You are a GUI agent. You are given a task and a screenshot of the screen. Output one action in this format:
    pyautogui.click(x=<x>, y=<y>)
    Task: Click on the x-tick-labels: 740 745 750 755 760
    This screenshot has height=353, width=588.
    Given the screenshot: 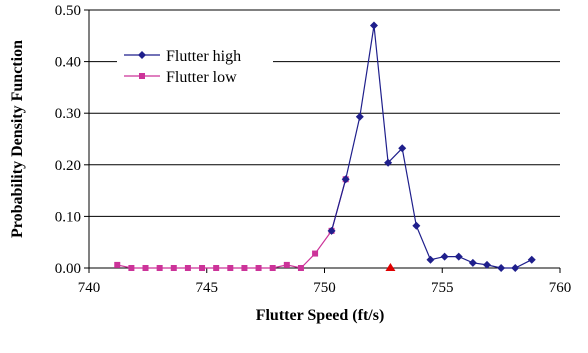 What is the action you would take?
    pyautogui.click(x=325, y=282)
    